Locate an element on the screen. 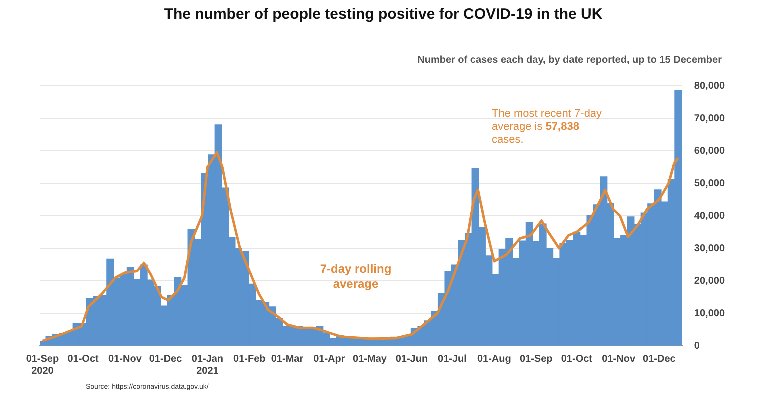 The height and width of the screenshot is (396, 767). x-tick-label: 01-Sep 2020 is located at coordinates (43, 365).